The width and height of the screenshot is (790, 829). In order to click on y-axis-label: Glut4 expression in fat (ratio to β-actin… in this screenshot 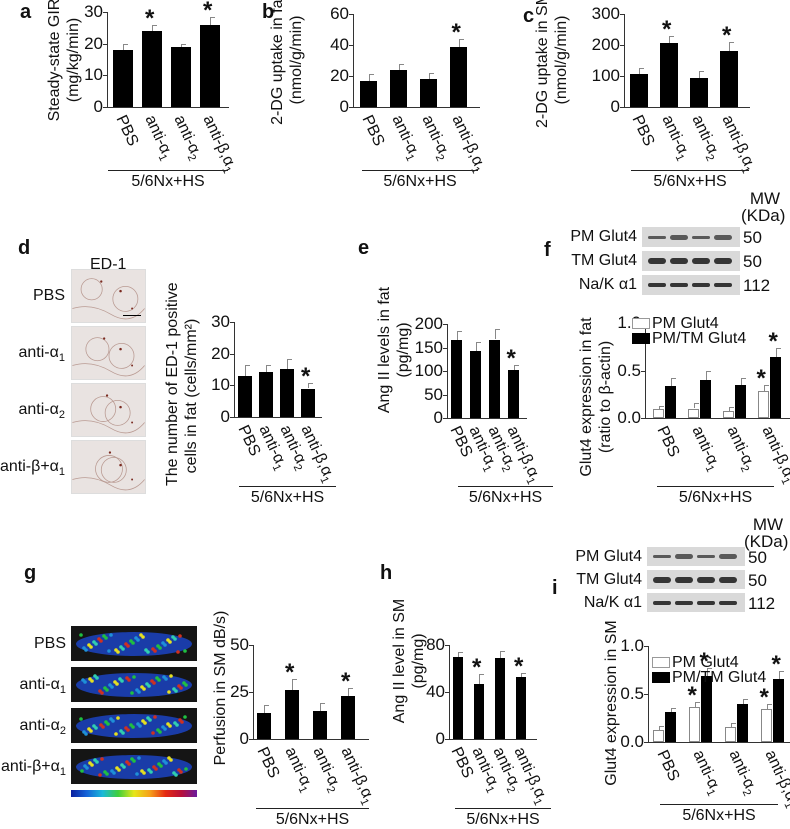, I will do `click(596, 397)`.